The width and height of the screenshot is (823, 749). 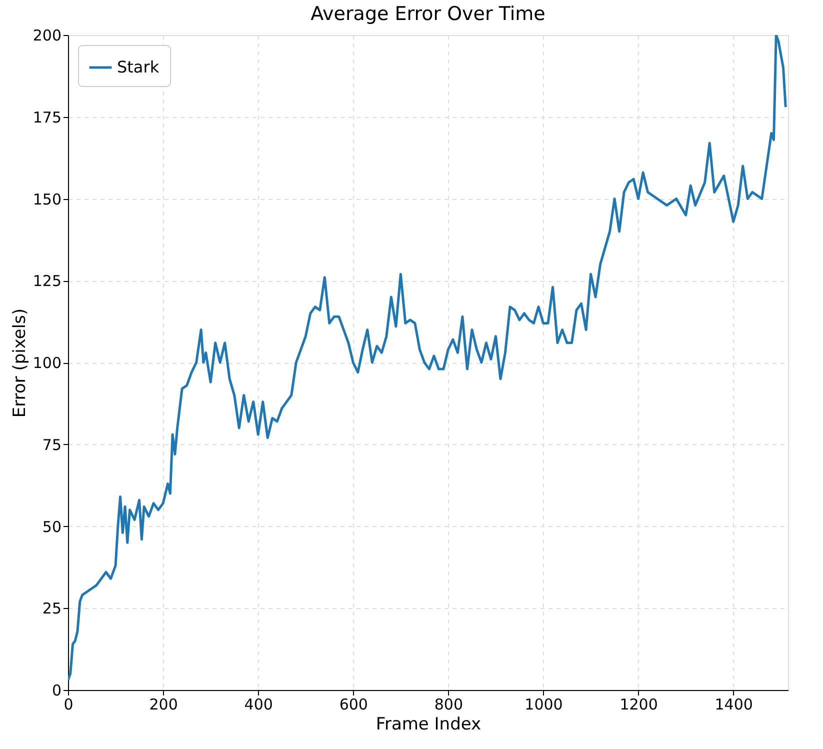 What do you see at coordinates (138, 67) in the screenshot?
I see `legend-label: Stark` at bounding box center [138, 67].